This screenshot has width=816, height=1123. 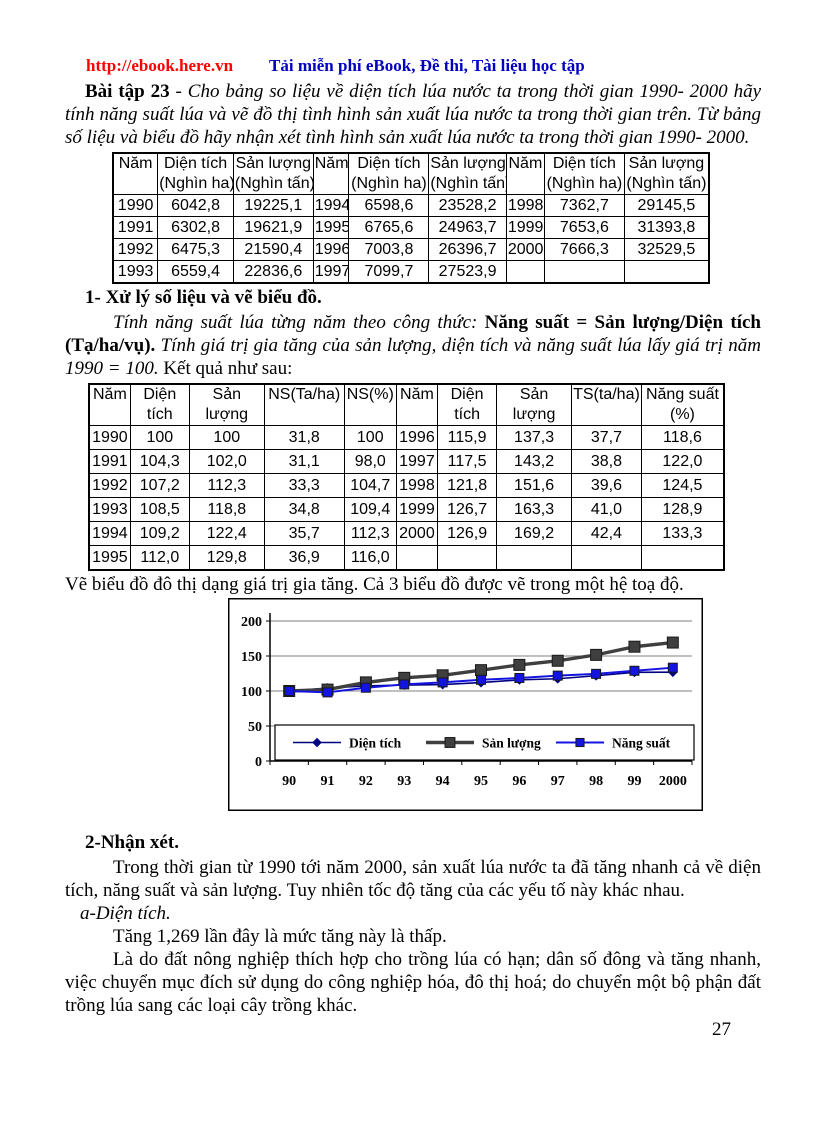 I want to click on table-cell: 38,8, so click(x=606, y=461).